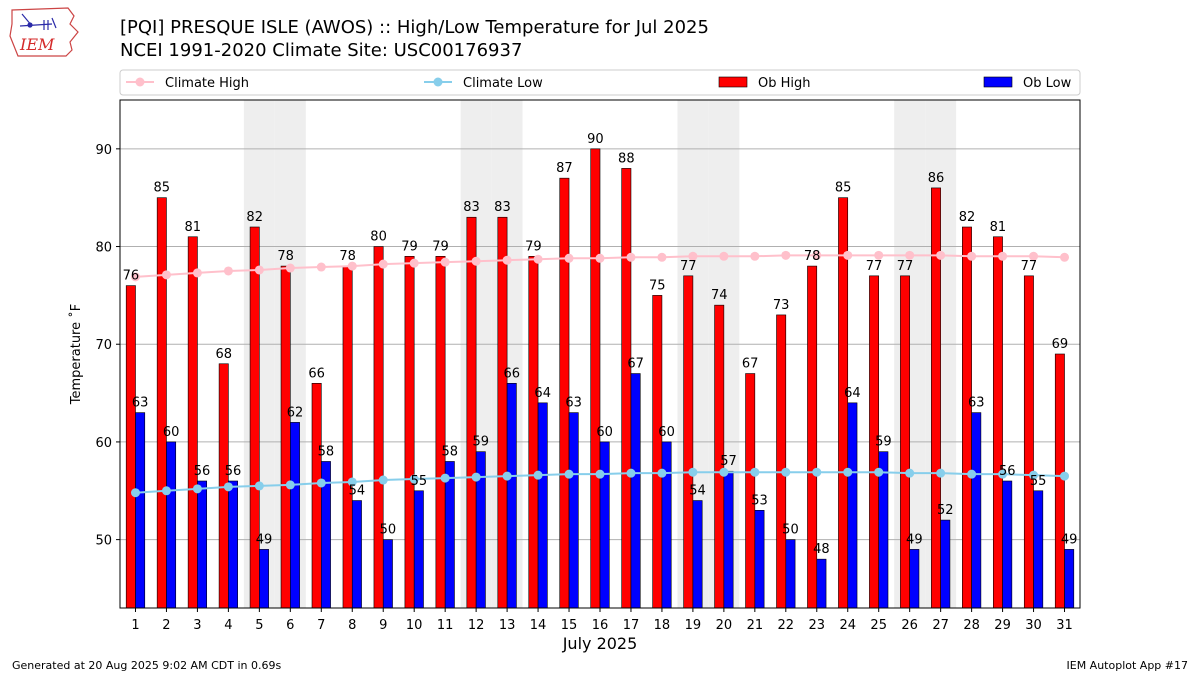 The width and height of the screenshot is (1200, 675). I want to click on ob-high-label: 68, so click(223, 354).